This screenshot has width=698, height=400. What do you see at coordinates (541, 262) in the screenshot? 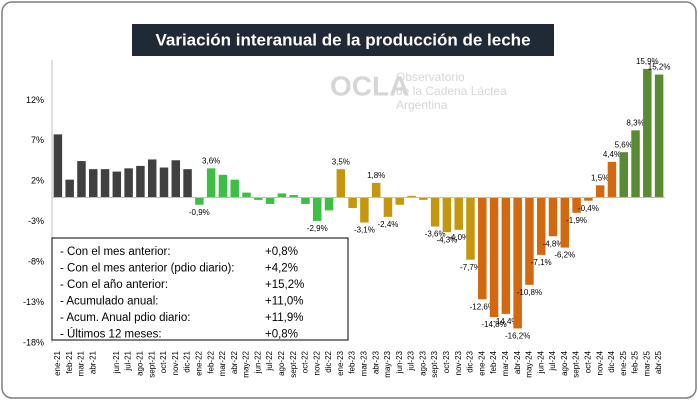
I see `data-label: -7,1%` at bounding box center [541, 262].